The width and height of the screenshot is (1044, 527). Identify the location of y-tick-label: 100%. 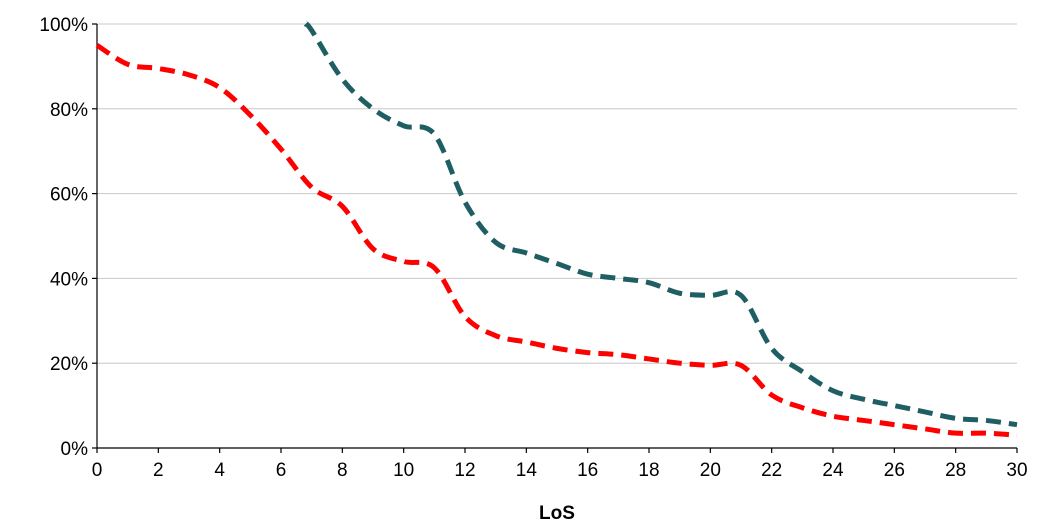
(63, 25).